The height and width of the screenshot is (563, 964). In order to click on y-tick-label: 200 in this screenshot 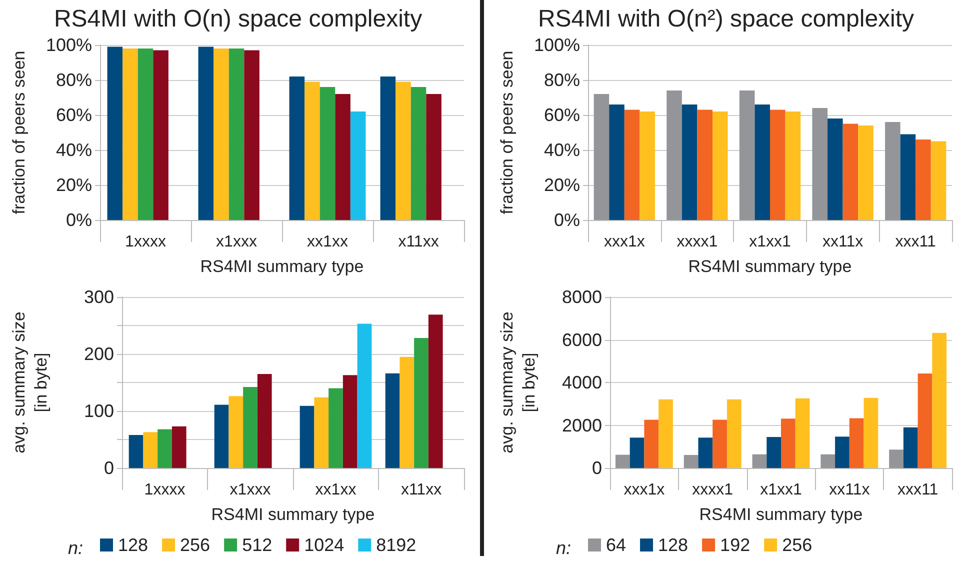, I will do `click(99, 354)`.